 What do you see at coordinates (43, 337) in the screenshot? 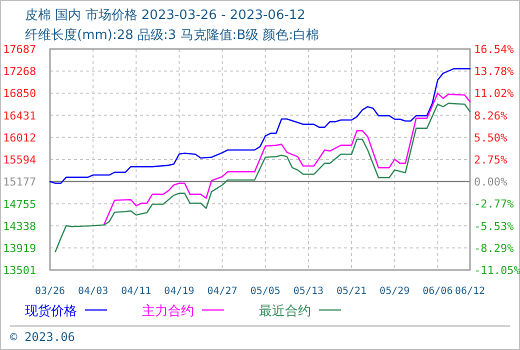
I see `text: © 2023.06` at bounding box center [43, 337].